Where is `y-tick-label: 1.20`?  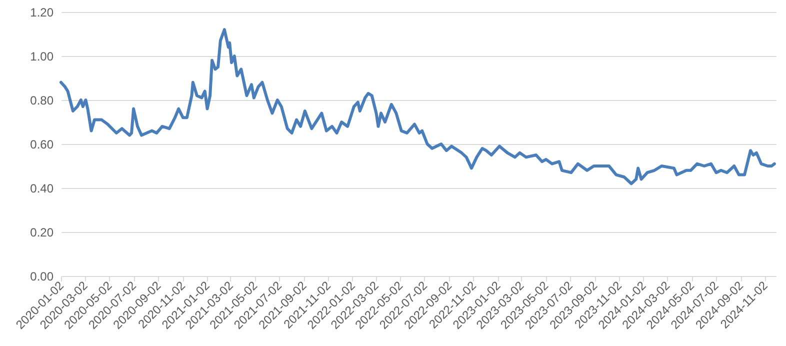
y-tick-label: 1.20 is located at coordinates (42, 13).